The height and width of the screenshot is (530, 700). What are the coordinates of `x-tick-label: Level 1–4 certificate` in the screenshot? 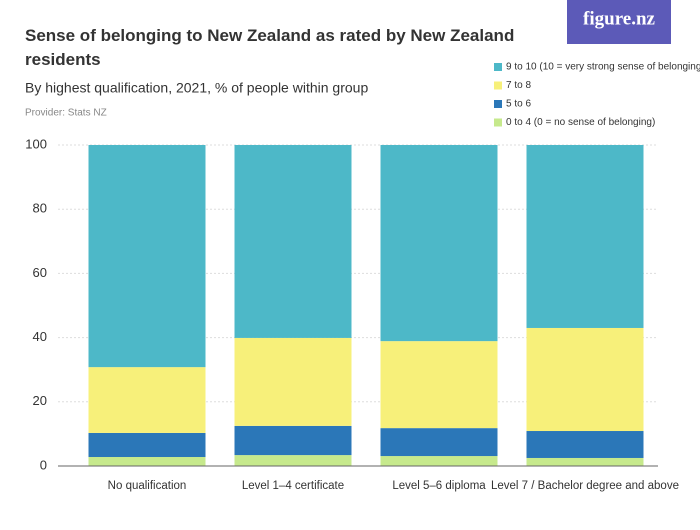 It's located at (293, 486).